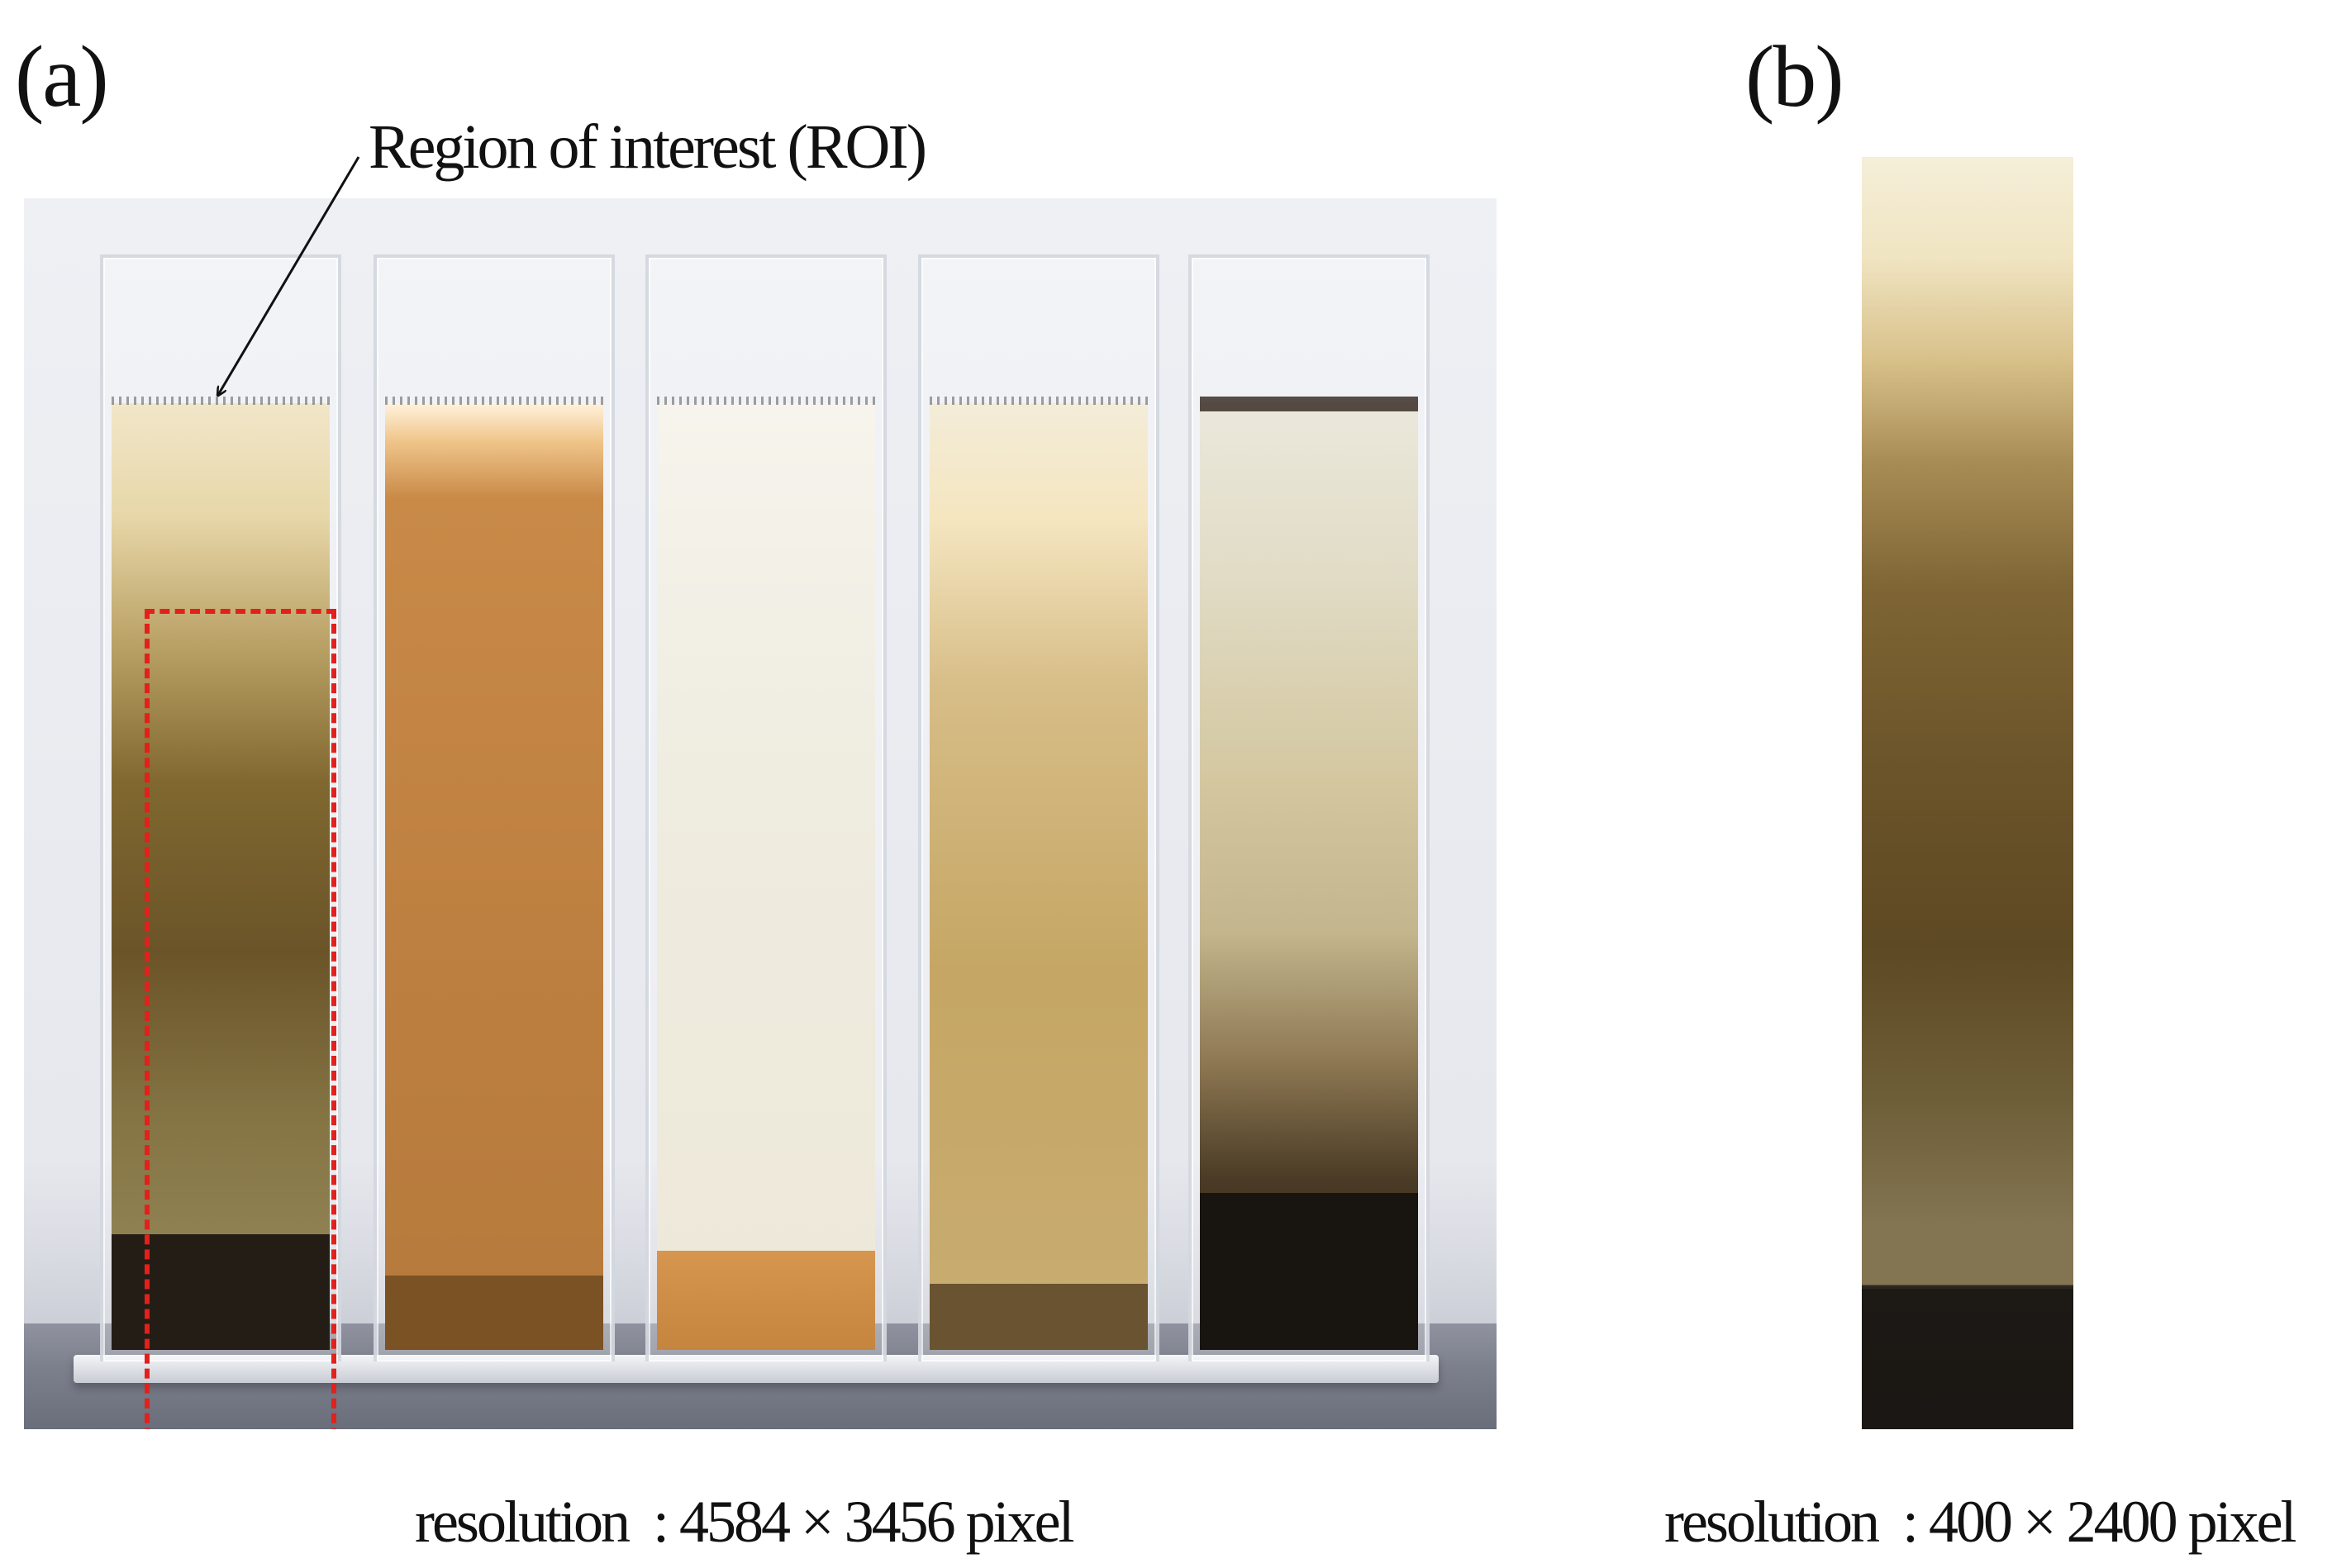  I want to click on roi-crop-photo, so click(1967, 793).